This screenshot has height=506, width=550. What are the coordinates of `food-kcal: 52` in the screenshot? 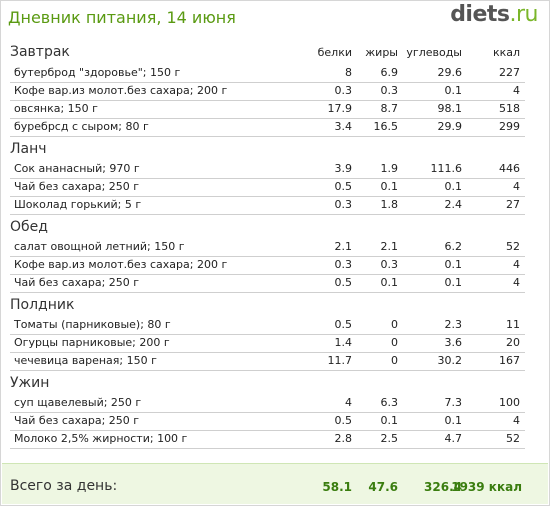 It's located at (513, 438).